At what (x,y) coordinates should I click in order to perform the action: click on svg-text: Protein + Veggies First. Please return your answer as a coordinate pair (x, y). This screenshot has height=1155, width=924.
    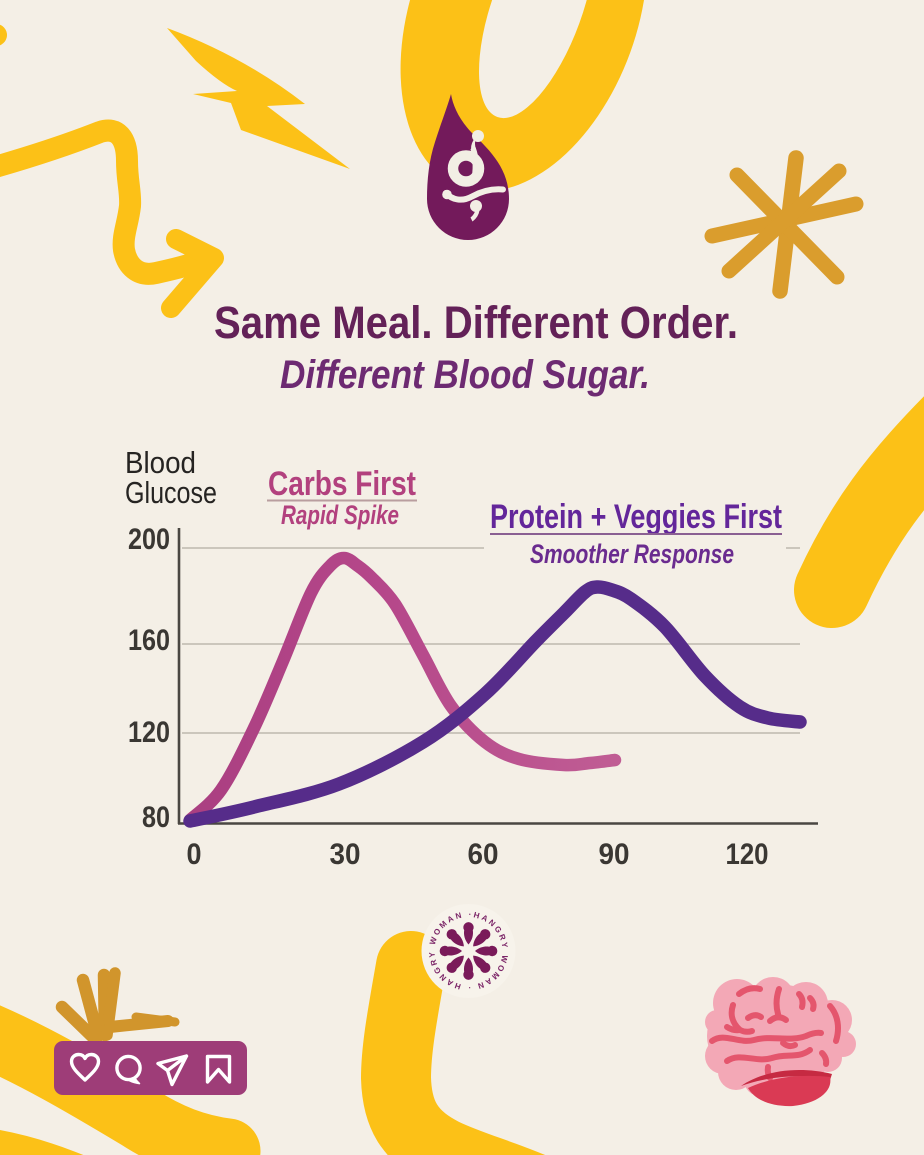
    Looking at the image, I should click on (636, 517).